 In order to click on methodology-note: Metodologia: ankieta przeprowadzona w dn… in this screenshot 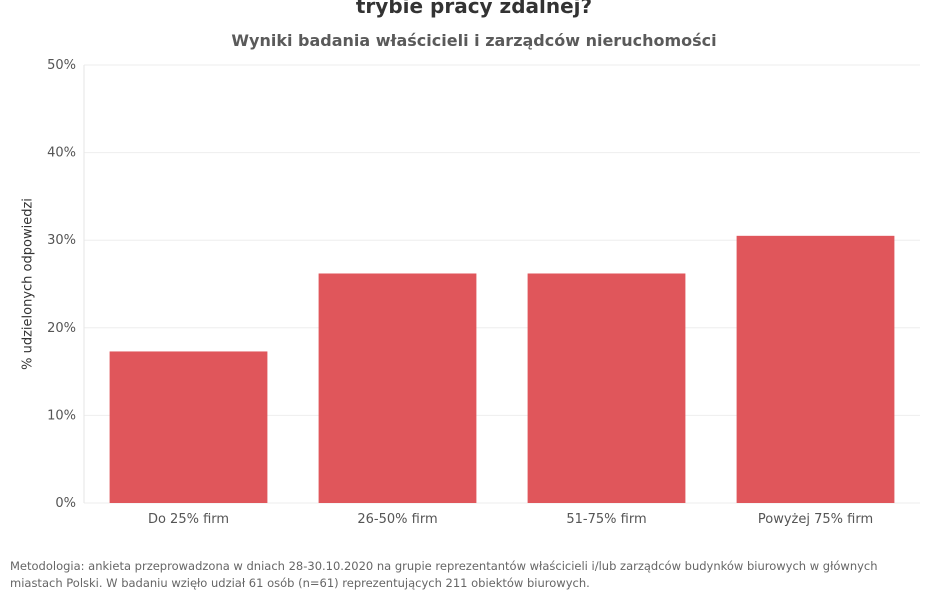, I will do `click(470, 575)`.